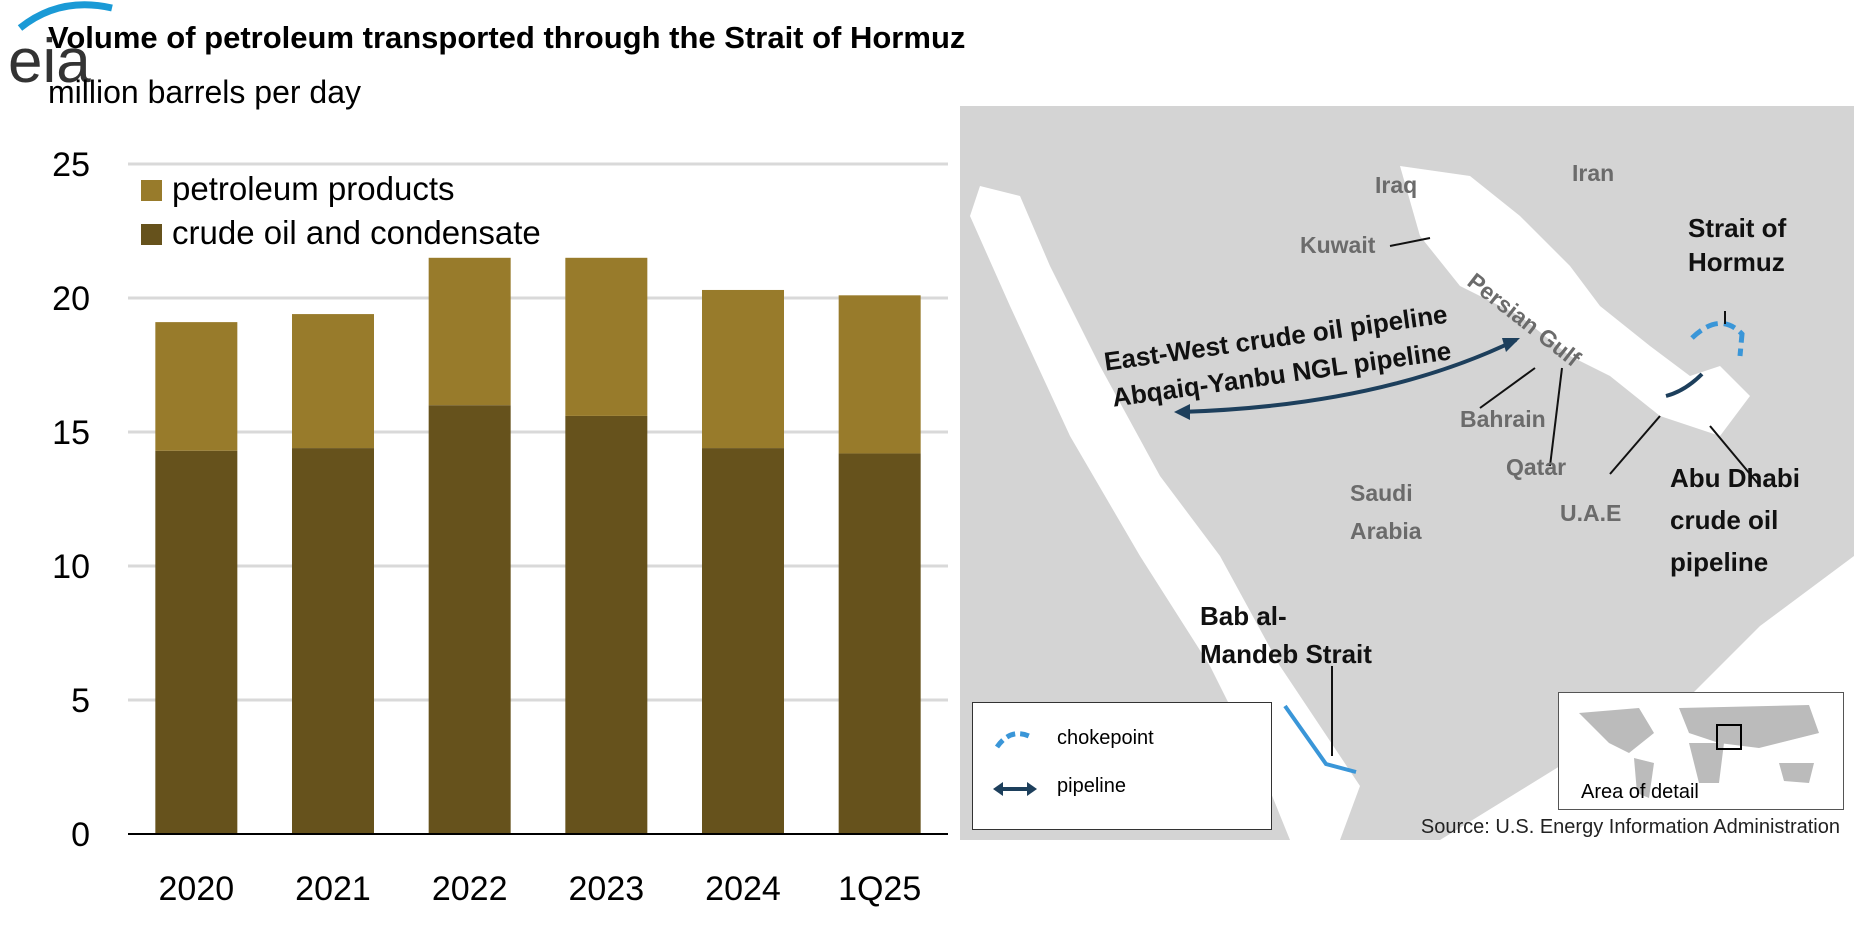 The width and height of the screenshot is (1870, 934). What do you see at coordinates (1503, 419) in the screenshot?
I see `label-bahrain: Bahrain` at bounding box center [1503, 419].